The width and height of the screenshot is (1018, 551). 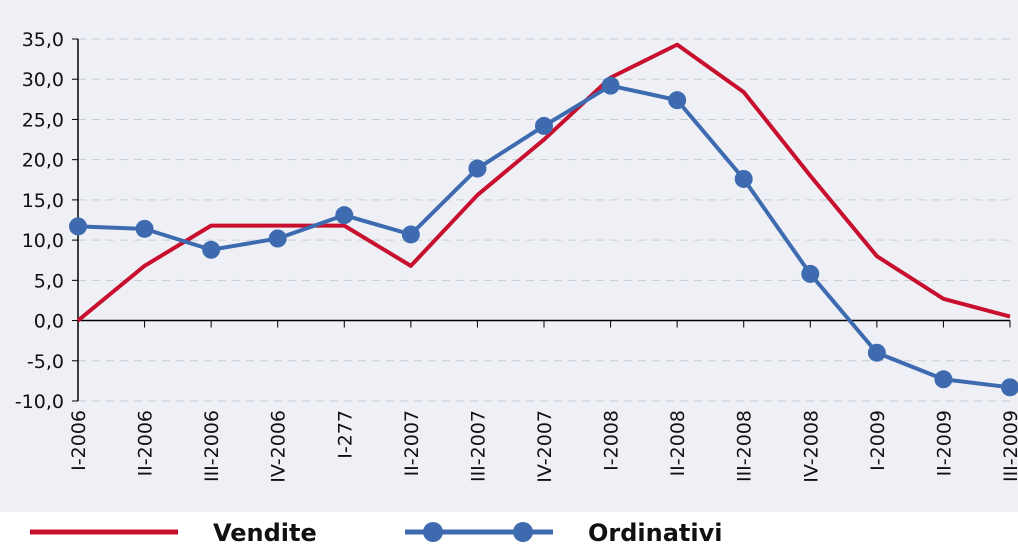 What do you see at coordinates (878, 440) in the screenshot?
I see `x-tick-label: I-2009` at bounding box center [878, 440].